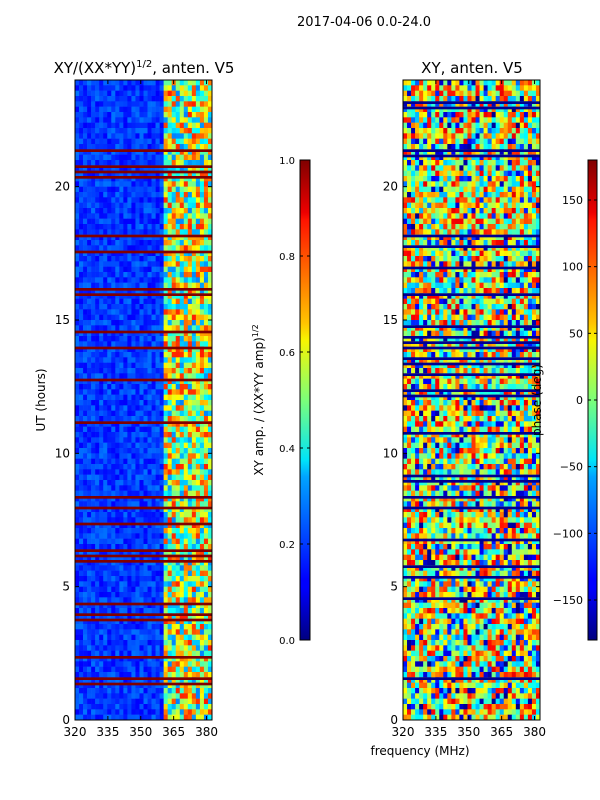 The height and width of the screenshot is (800, 600). I want to click on heatmap-stripe, so click(143, 561).